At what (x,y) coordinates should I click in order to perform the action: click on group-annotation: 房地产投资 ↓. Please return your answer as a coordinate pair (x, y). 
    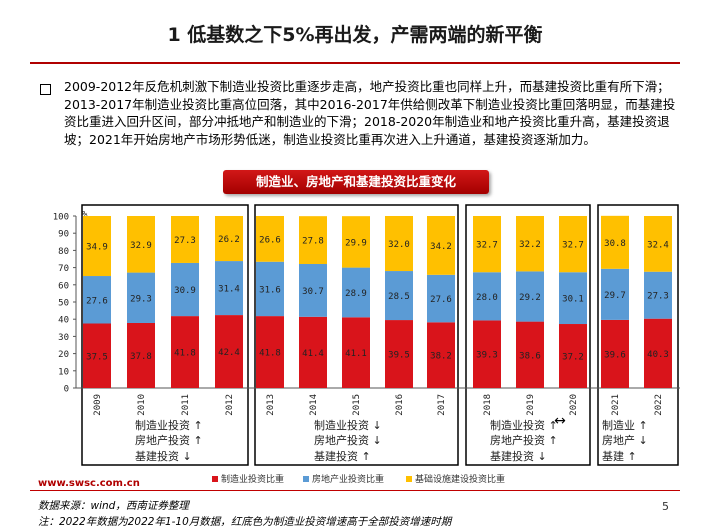
    Looking at the image, I should click on (348, 440).